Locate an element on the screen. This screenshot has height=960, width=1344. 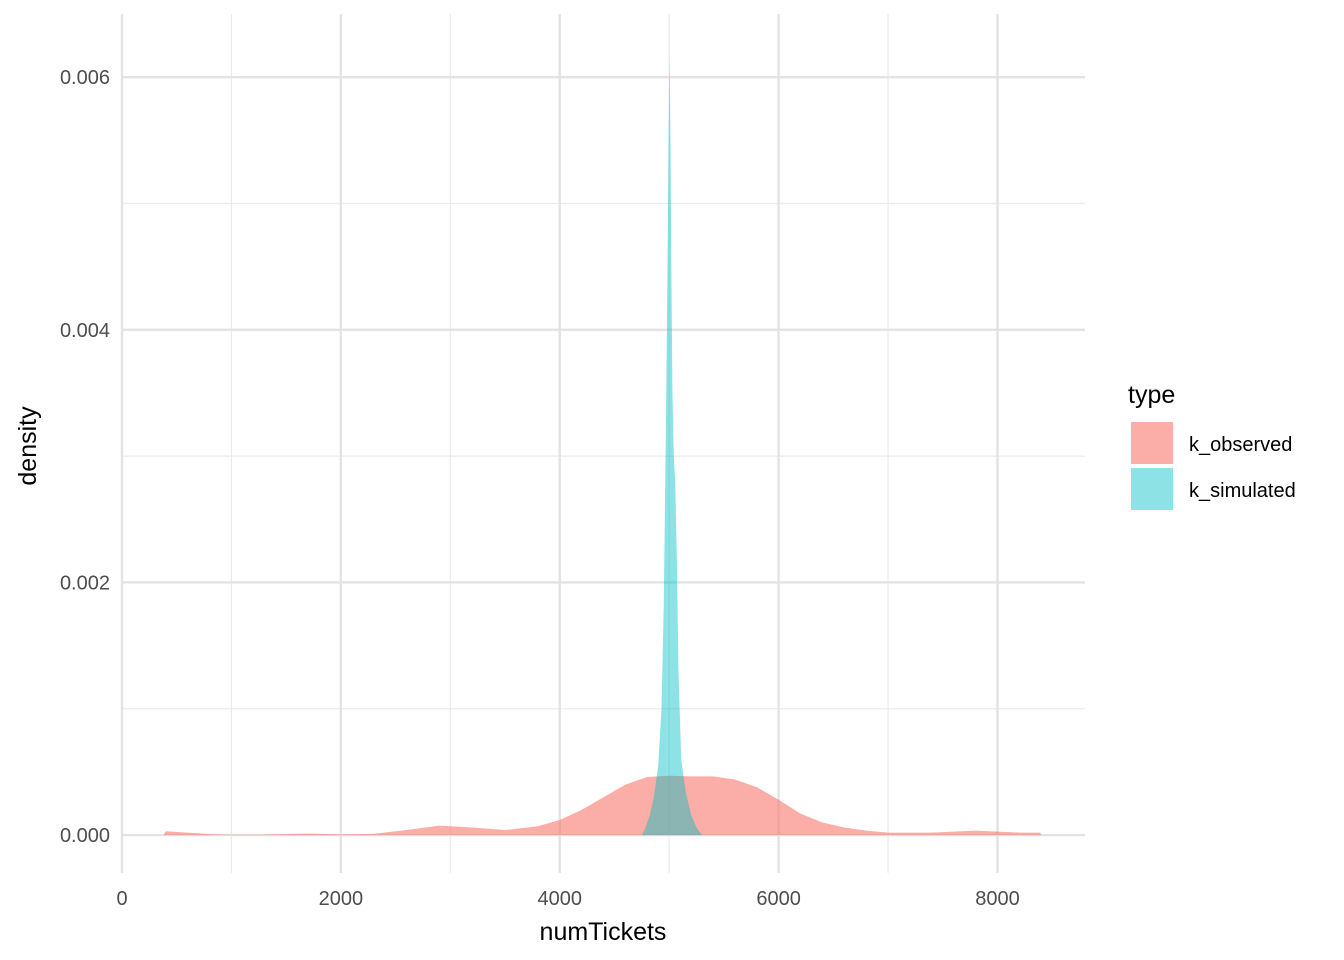
y-tick-label: 0.000 is located at coordinates (85, 836).